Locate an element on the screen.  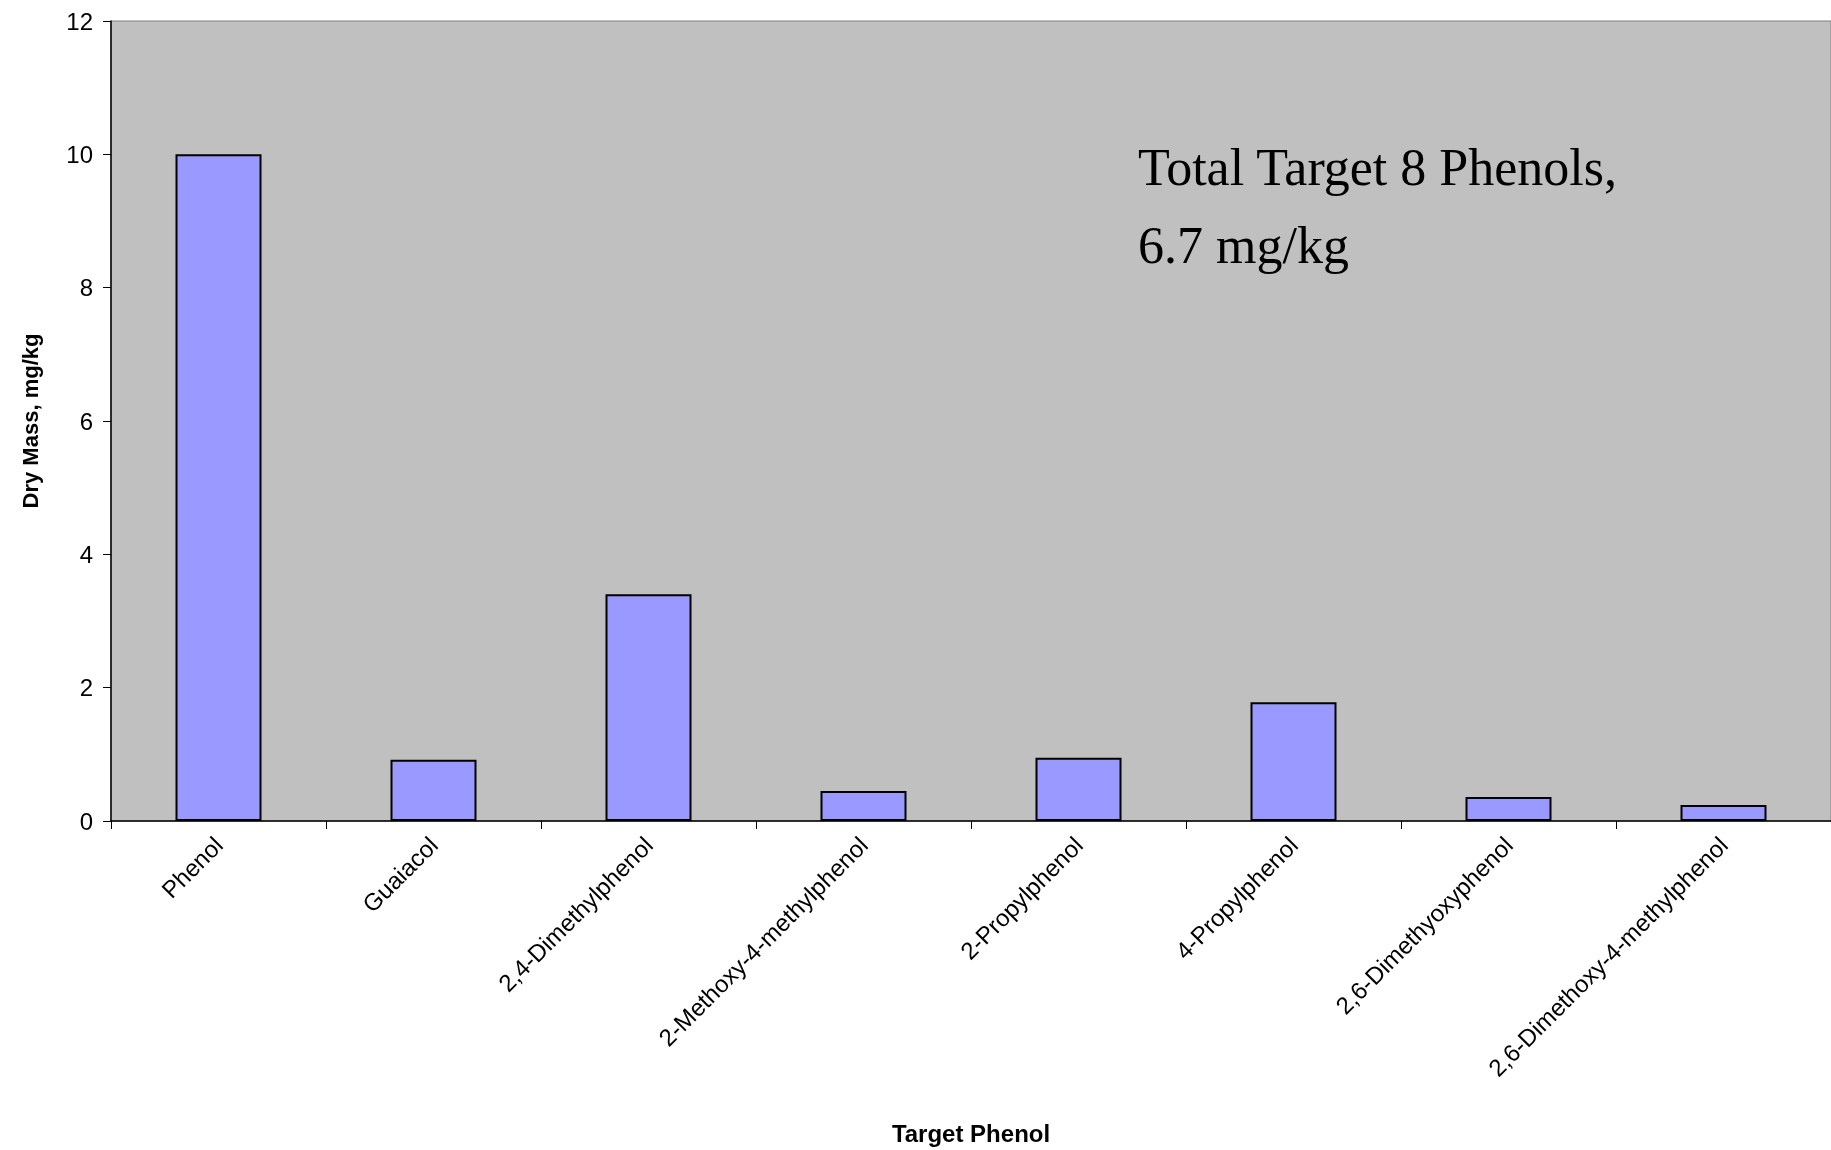
y-tick-label: 8 is located at coordinates (86, 288).